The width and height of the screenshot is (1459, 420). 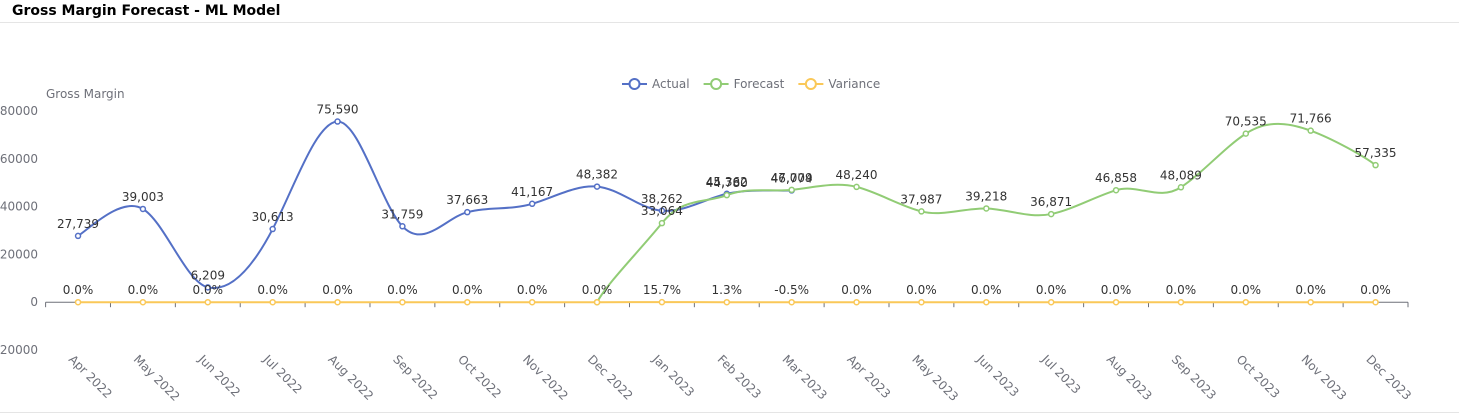 What do you see at coordinates (338, 110) in the screenshot?
I see `data-label: 75,590` at bounding box center [338, 110].